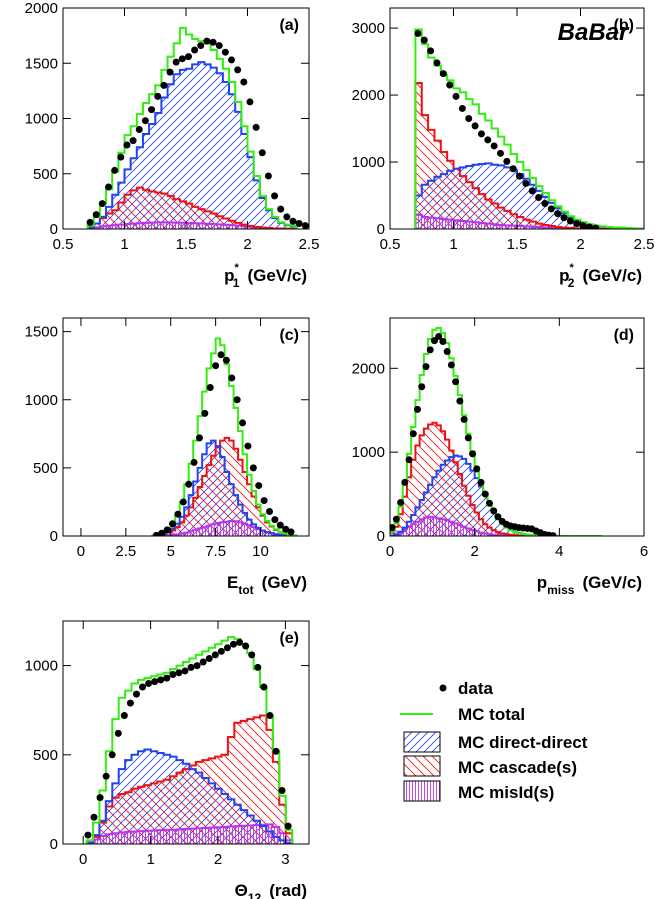  What do you see at coordinates (83, 859) in the screenshot?
I see `x-tick-label-e: 0` at bounding box center [83, 859].